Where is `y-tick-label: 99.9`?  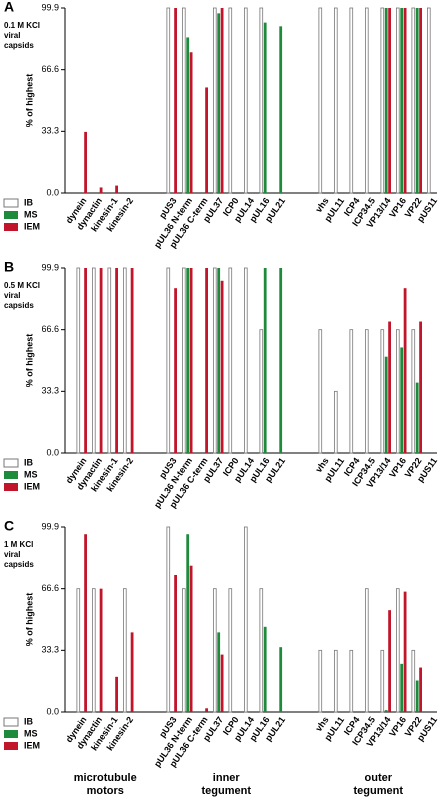 y-tick-label: 99.9 is located at coordinates (50, 526).